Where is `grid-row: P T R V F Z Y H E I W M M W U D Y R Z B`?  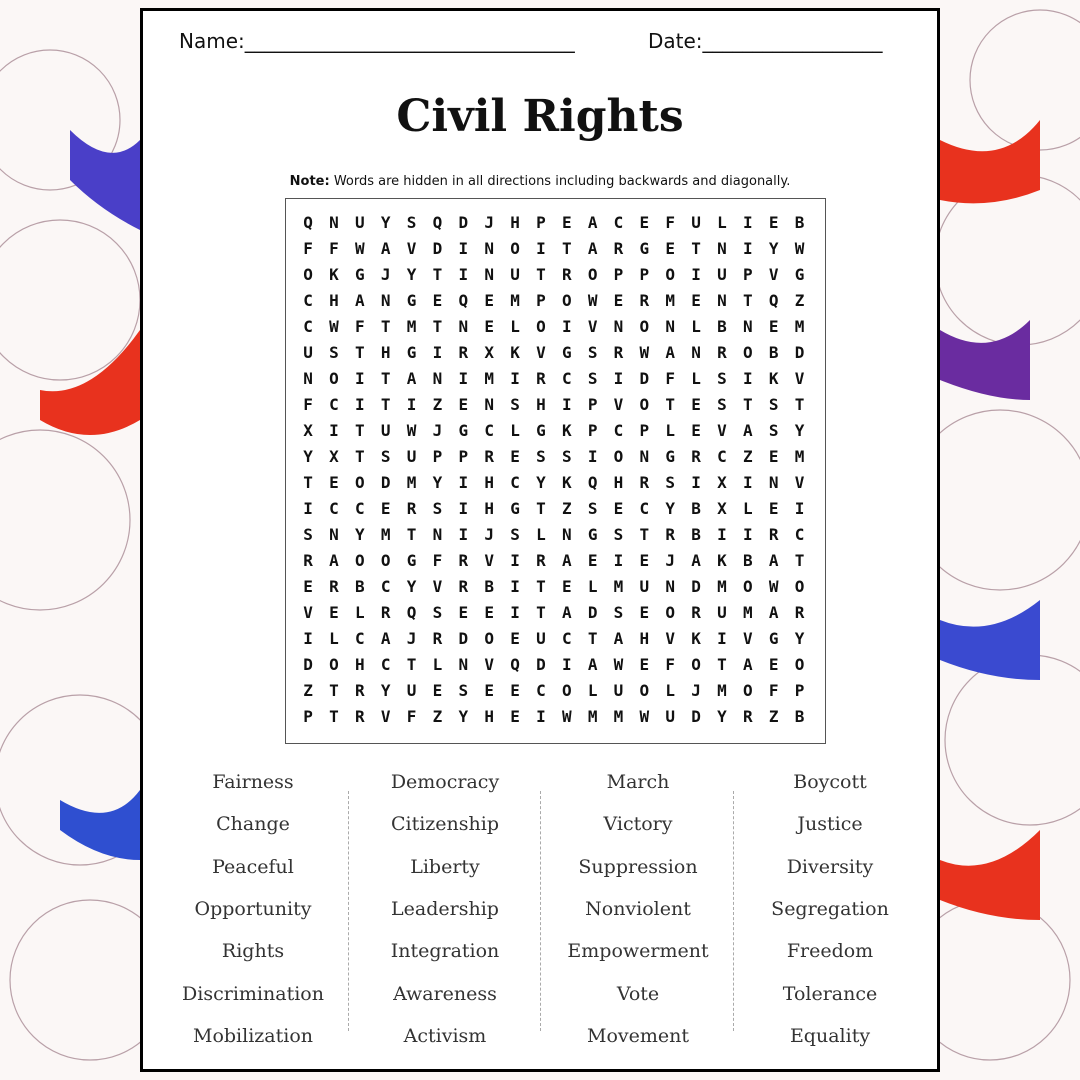
grid-row: P T R V F Z Y H E I W M M W U D Y R Z B is located at coordinates (555, 716).